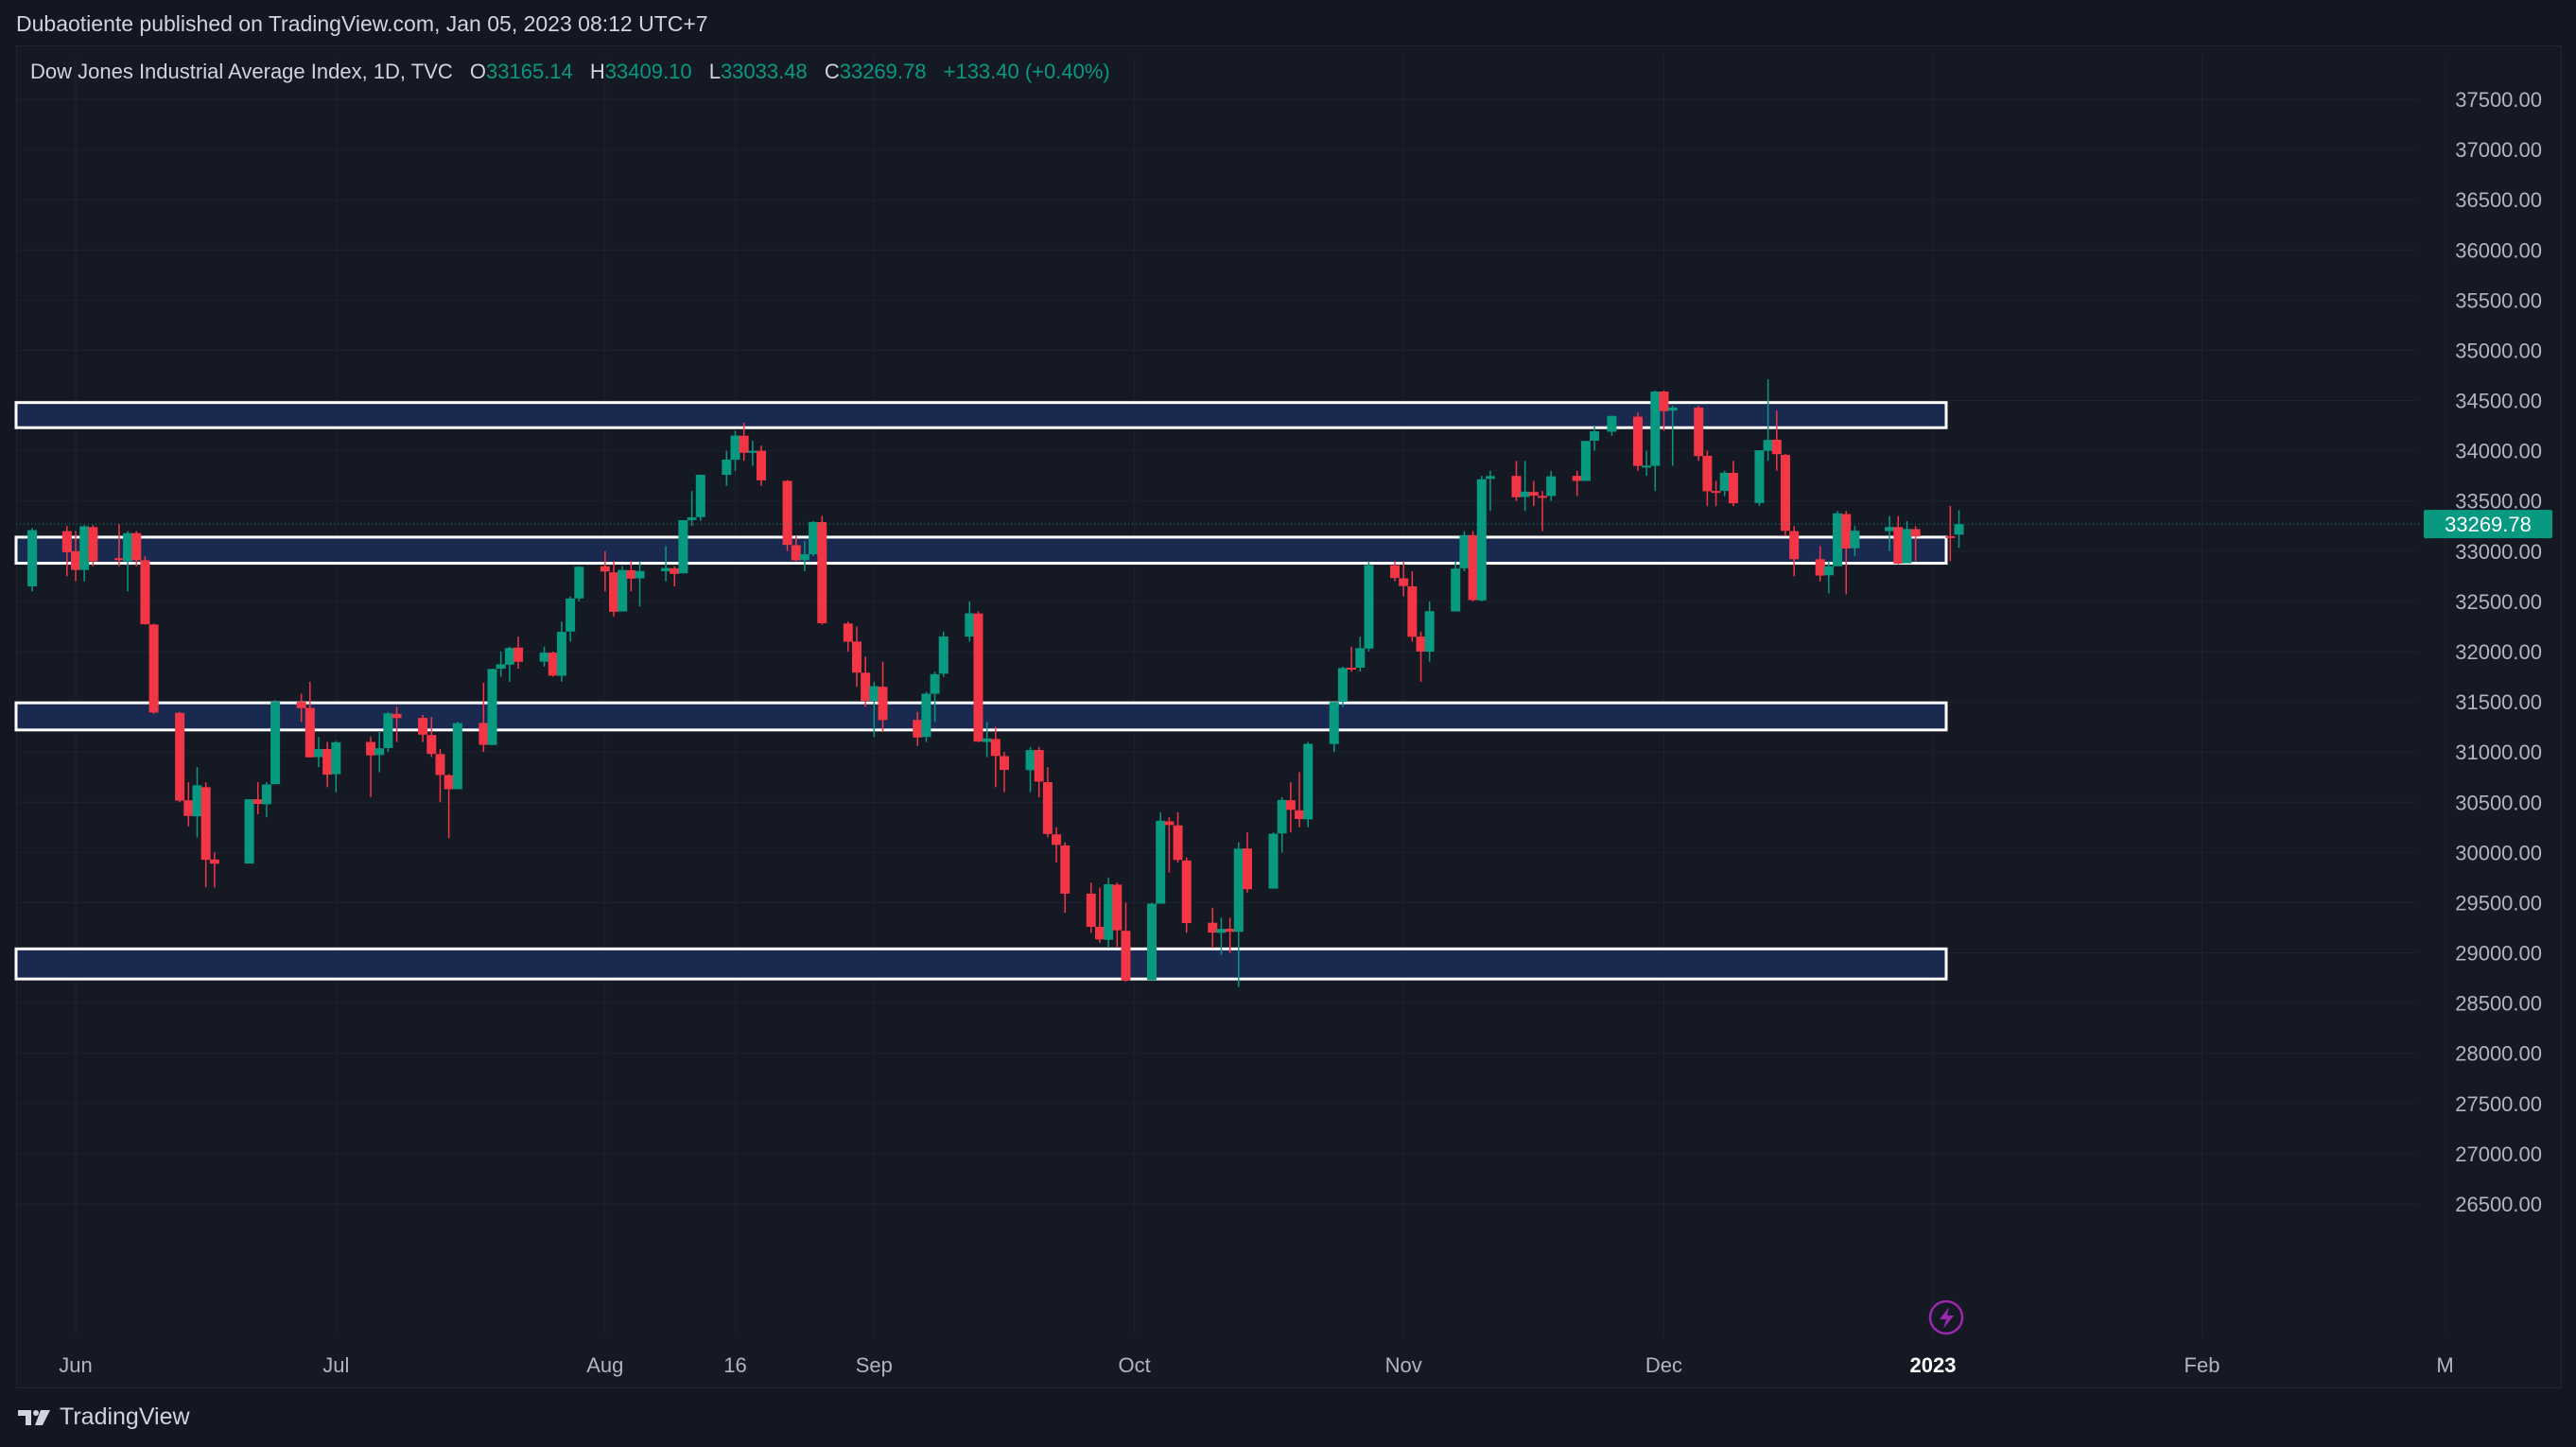 The width and height of the screenshot is (2576, 1447). Describe the element at coordinates (103, 1417) in the screenshot. I see `brand-link: TradingView` at that location.